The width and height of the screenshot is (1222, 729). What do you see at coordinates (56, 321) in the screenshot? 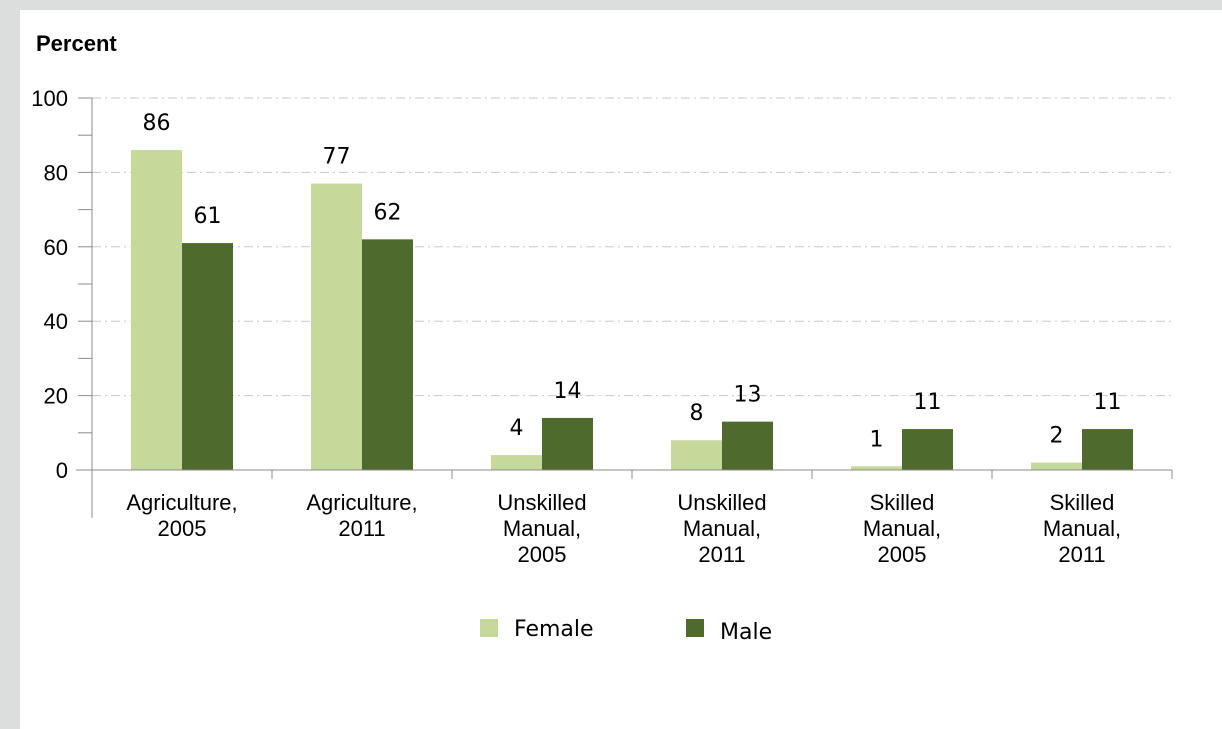
I see `y-tick-label: 40` at bounding box center [56, 321].